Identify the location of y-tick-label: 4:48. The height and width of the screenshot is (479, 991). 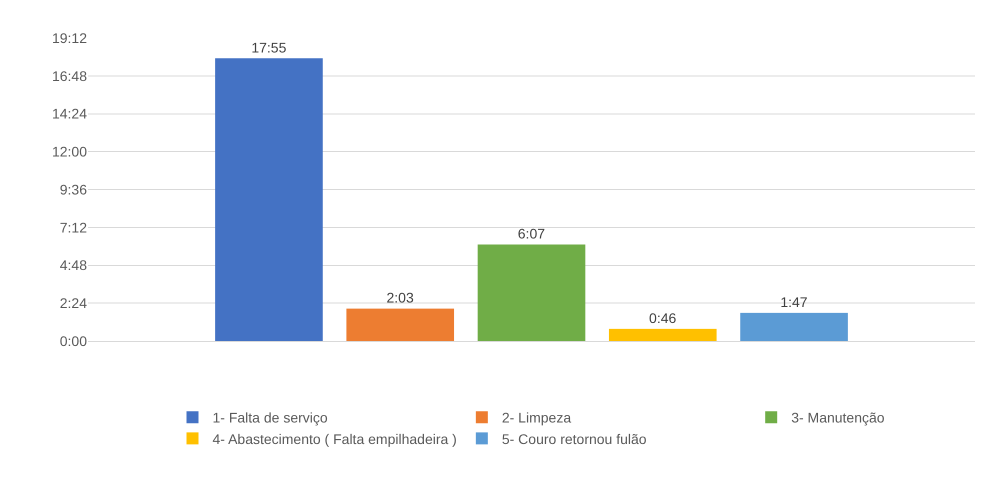
(74, 265).